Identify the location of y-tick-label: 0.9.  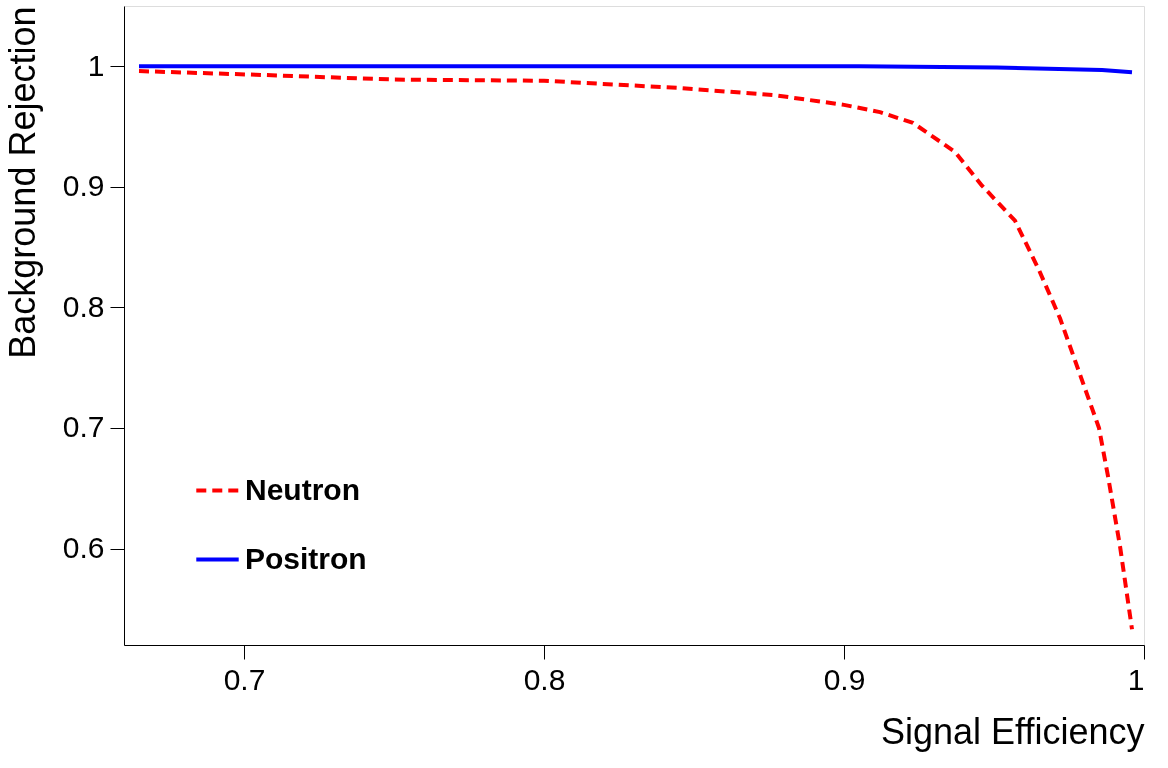
(83, 186).